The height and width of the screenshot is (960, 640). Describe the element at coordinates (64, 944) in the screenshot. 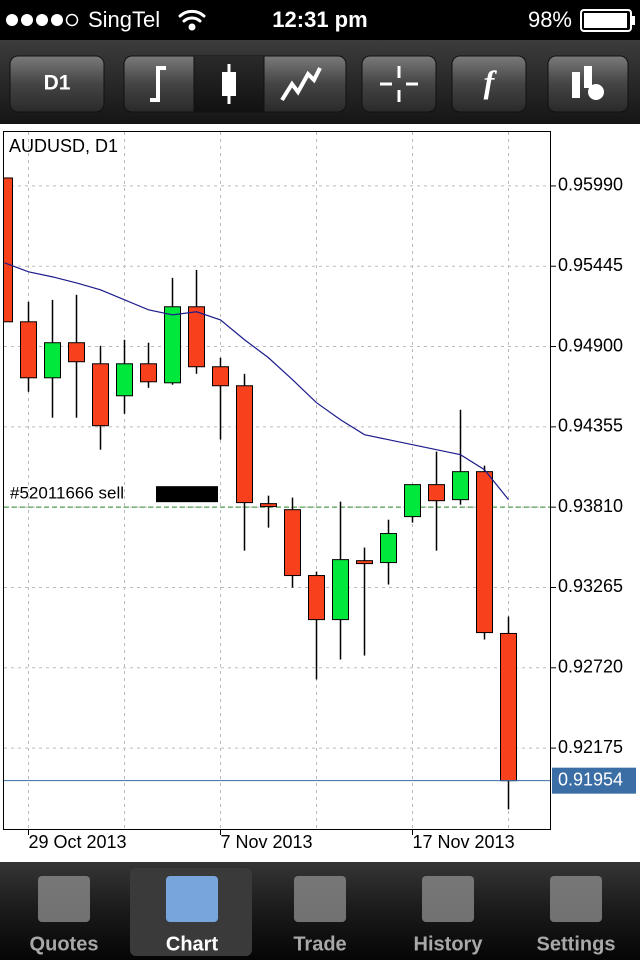

I see `tab-label: Quotes` at that location.